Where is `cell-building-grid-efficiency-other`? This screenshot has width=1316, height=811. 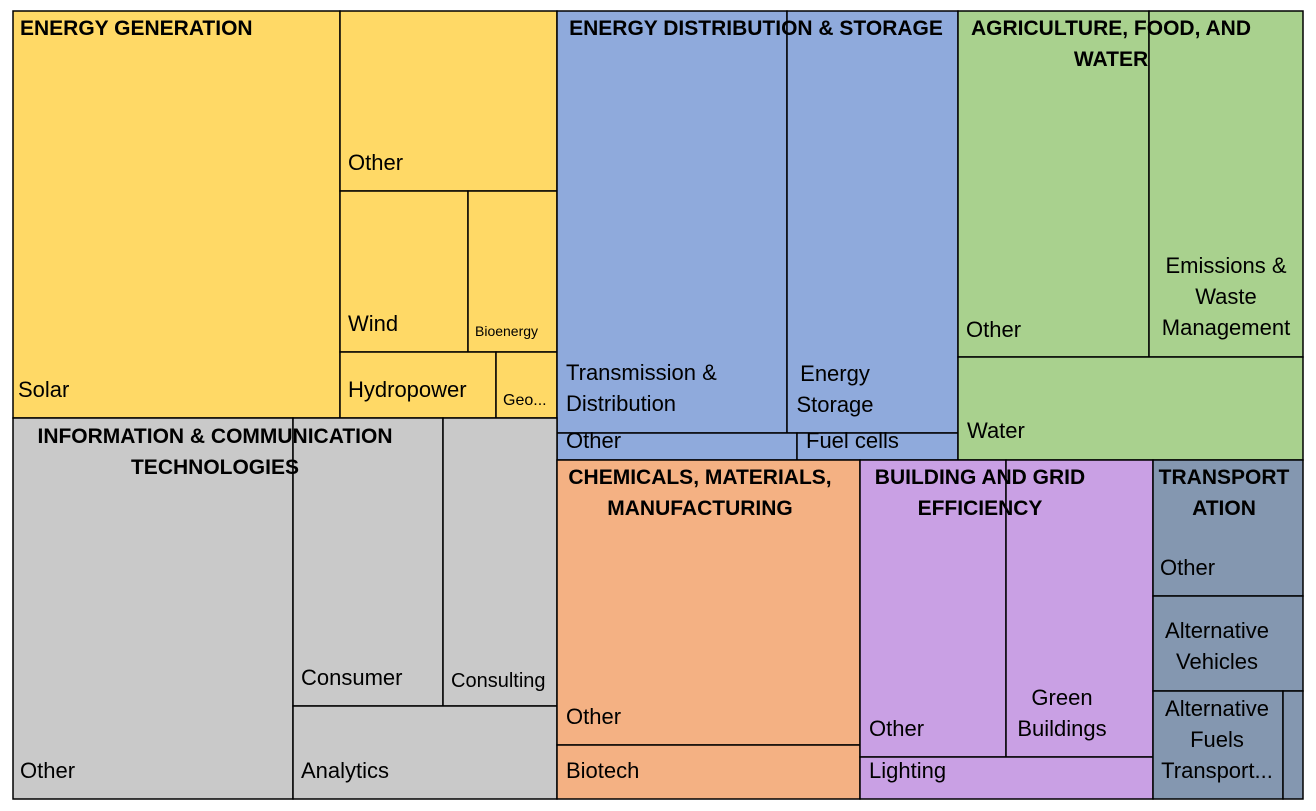
cell-building-grid-efficiency-other is located at coordinates (933, 608).